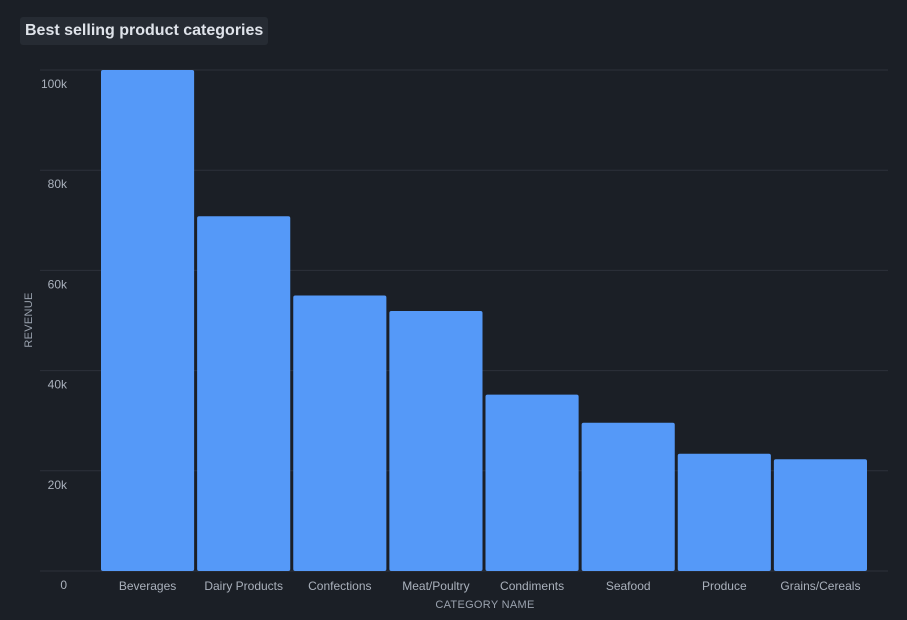  Describe the element at coordinates (54, 334) in the screenshot. I see `y-tick-labels: 0 20k 40k 60k 80k 100k` at that location.